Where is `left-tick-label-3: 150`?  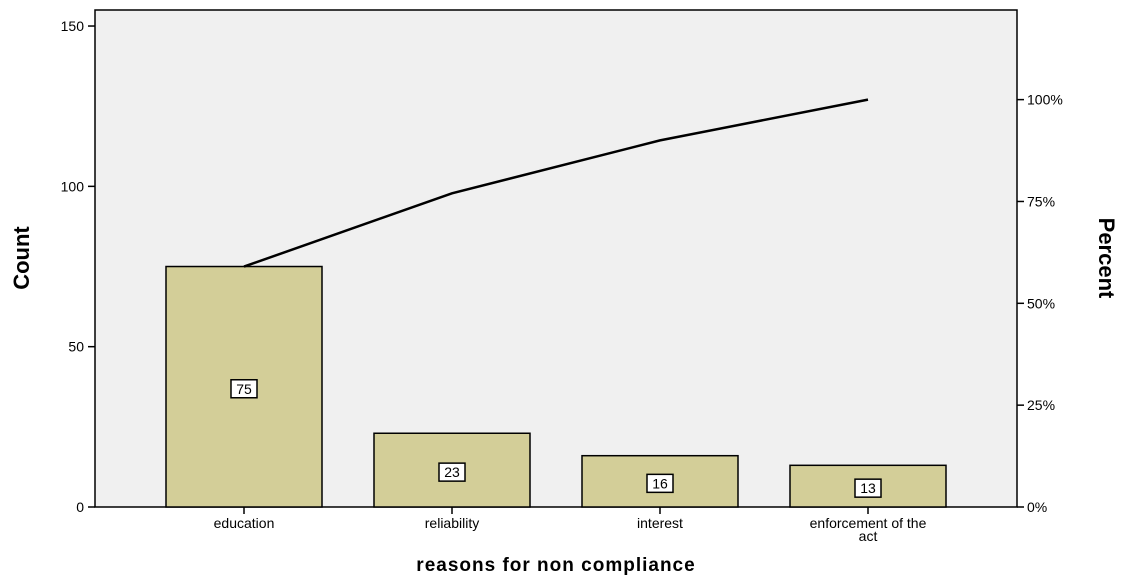 left-tick-label-3: 150 is located at coordinates (73, 26).